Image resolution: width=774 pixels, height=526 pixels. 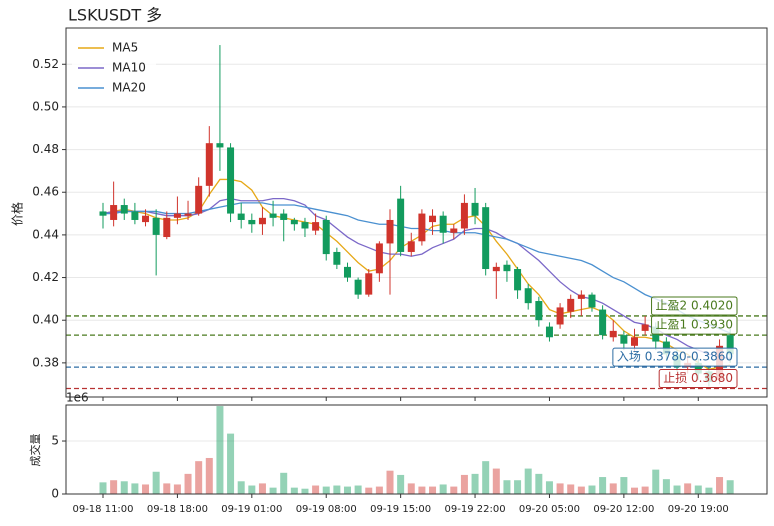 What do you see at coordinates (326, 509) in the screenshot?
I see `x-tick-label: 09-19 08:00` at bounding box center [326, 509].